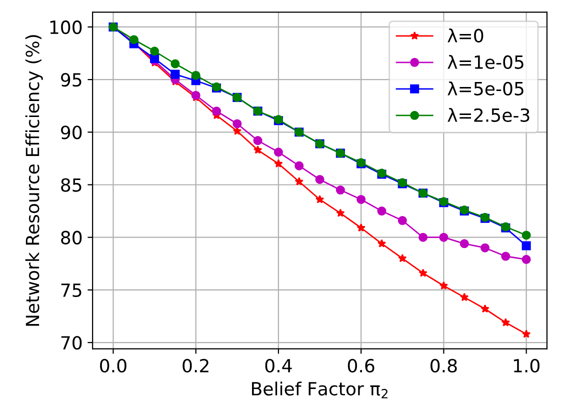 The height and width of the screenshot is (408, 561). I want to click on y-tick-label: 100, so click(66, 27).